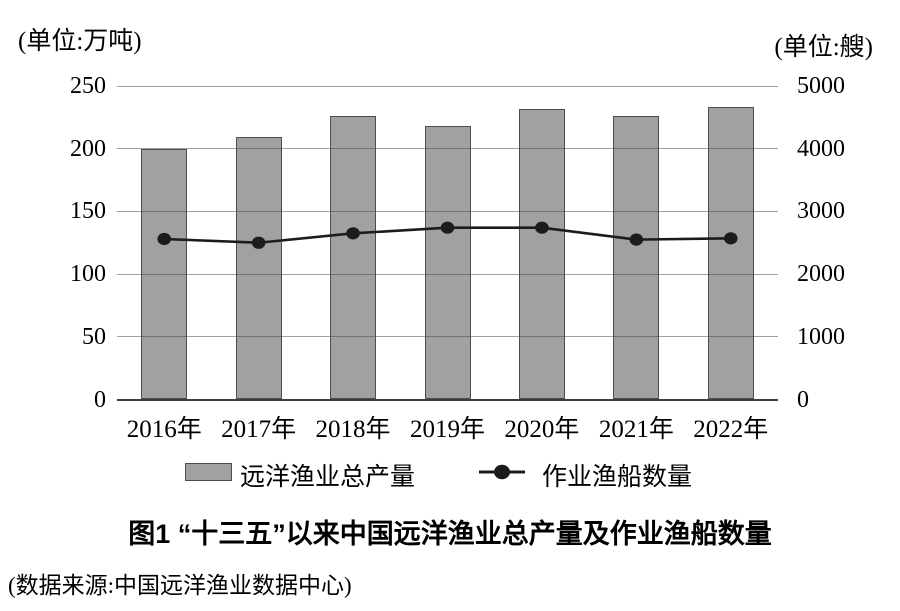 The image size is (900, 611). I want to click on x-axis-label: 2016年, so click(164, 429).